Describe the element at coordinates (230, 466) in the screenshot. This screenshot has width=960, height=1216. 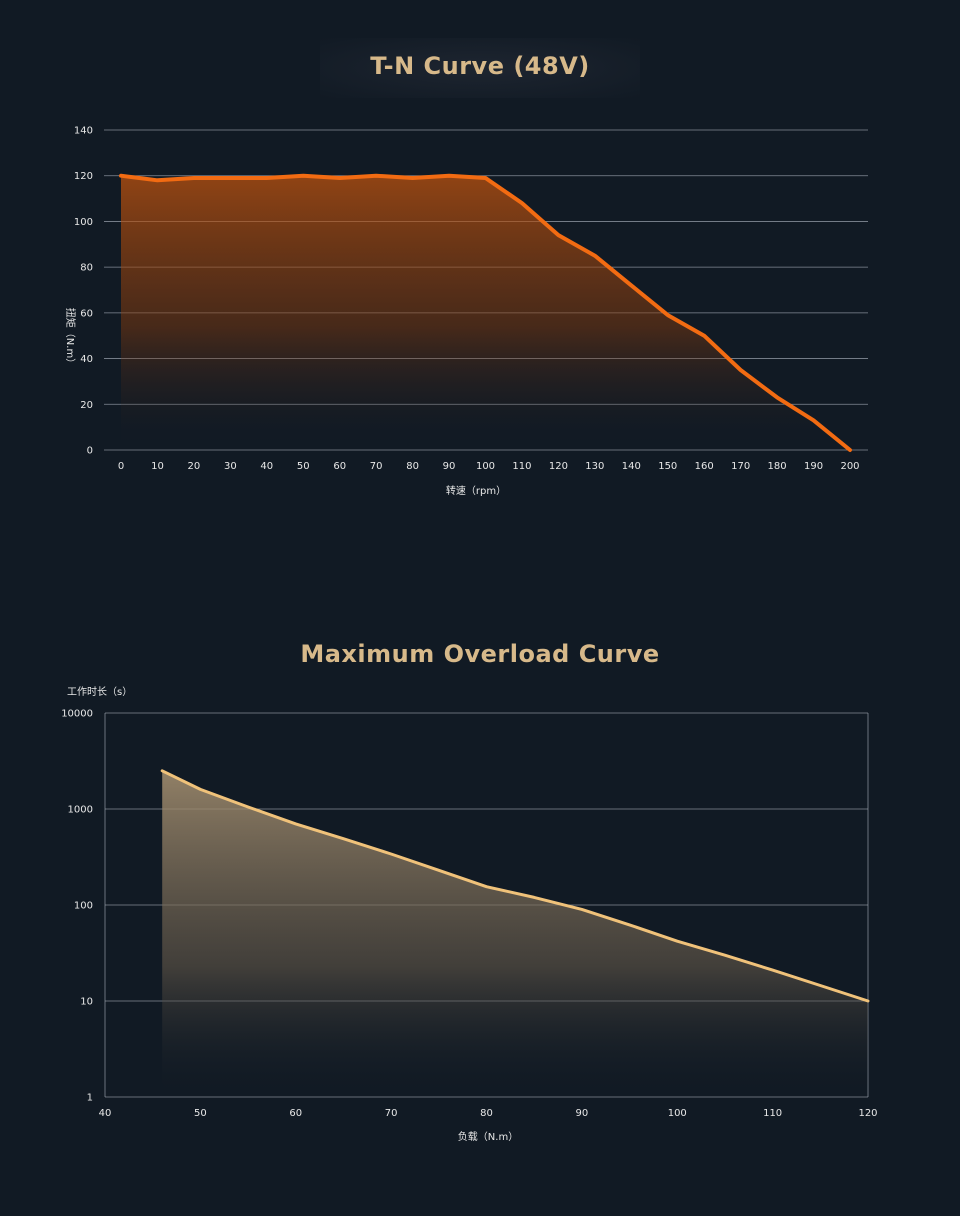
I see `chart1-x-tick-label: 30` at that location.